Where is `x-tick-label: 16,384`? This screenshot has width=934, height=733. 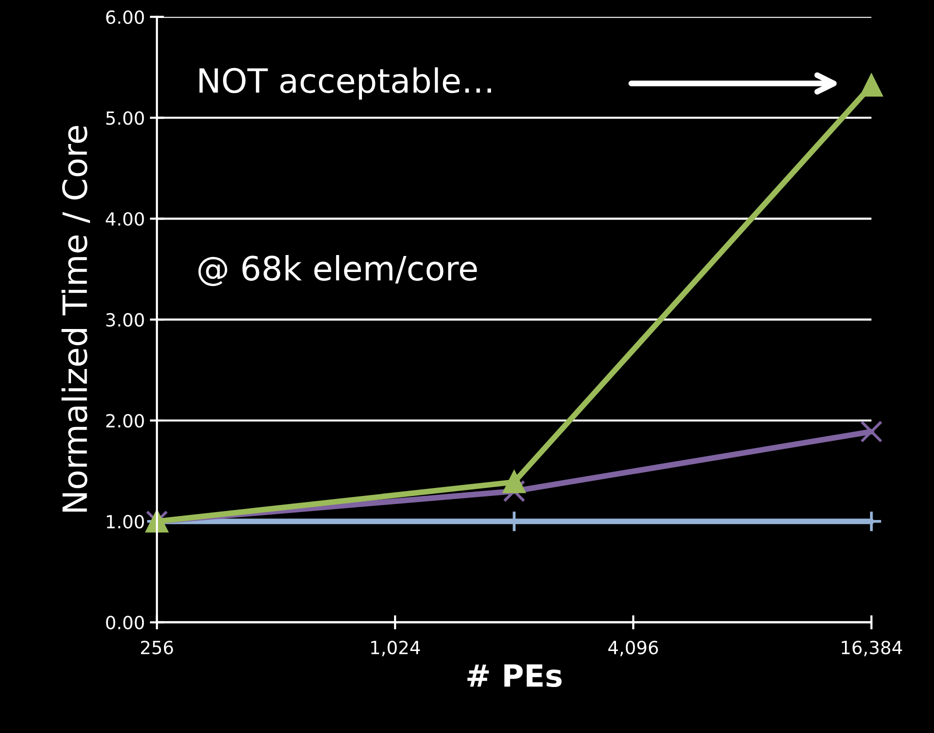 x-tick-label: 16,384 is located at coordinates (872, 648).